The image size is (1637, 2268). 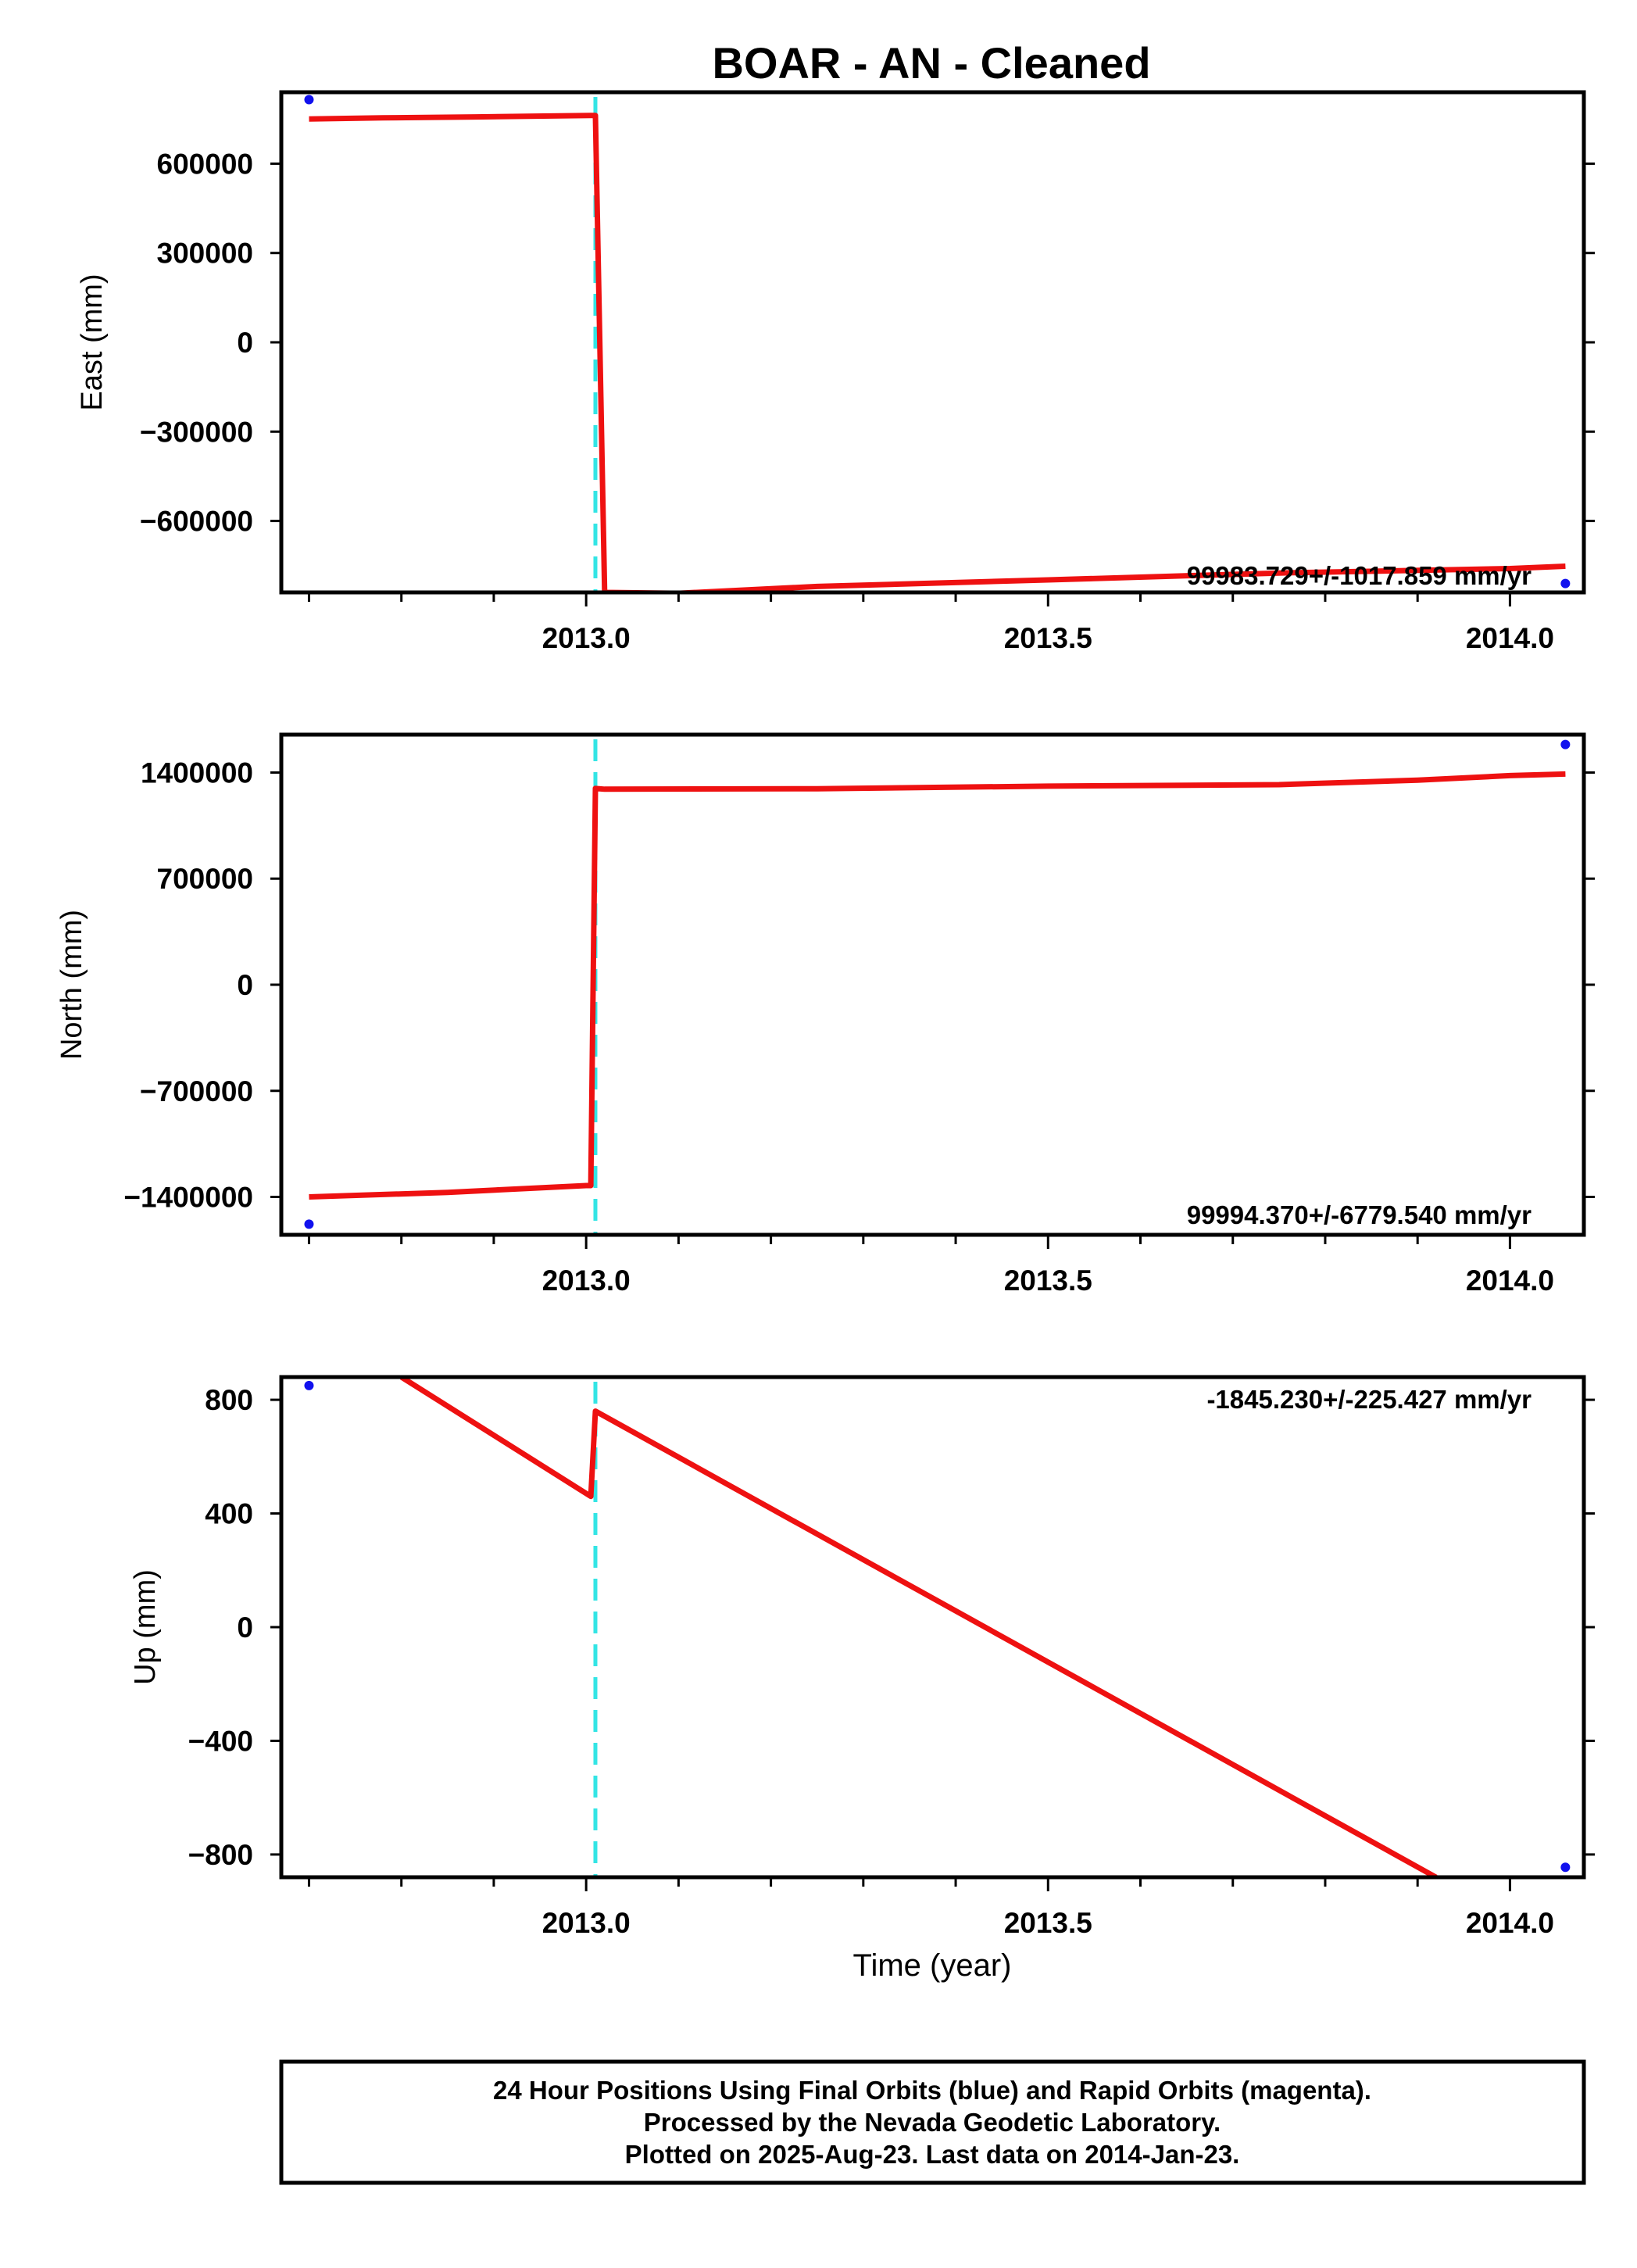 What do you see at coordinates (1048, 1281) in the screenshot?
I see `north-x-tick-label: 2013.5` at bounding box center [1048, 1281].